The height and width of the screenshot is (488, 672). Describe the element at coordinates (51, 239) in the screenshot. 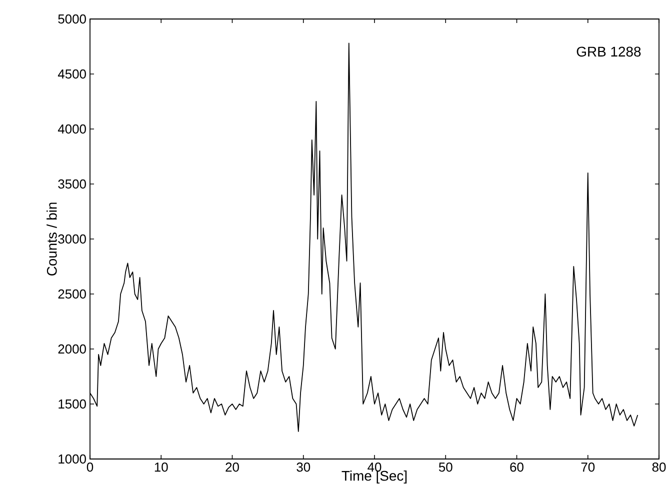

I see `y-axis-title: Counts / bin` at that location.